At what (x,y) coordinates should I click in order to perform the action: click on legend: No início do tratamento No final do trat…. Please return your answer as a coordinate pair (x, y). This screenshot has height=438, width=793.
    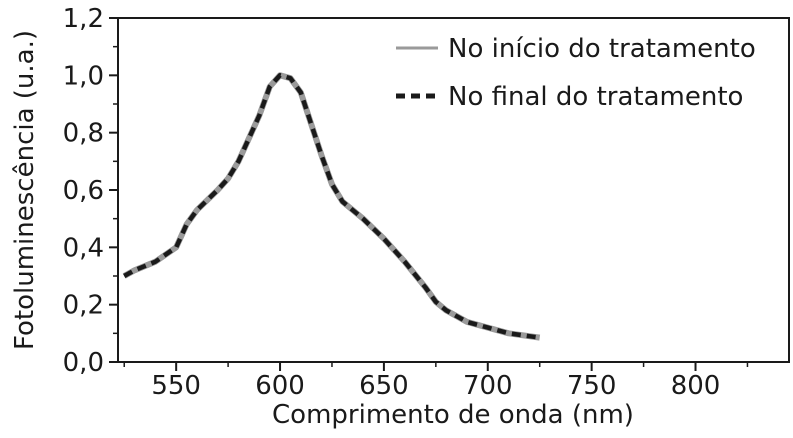
    Looking at the image, I should click on (576, 73).